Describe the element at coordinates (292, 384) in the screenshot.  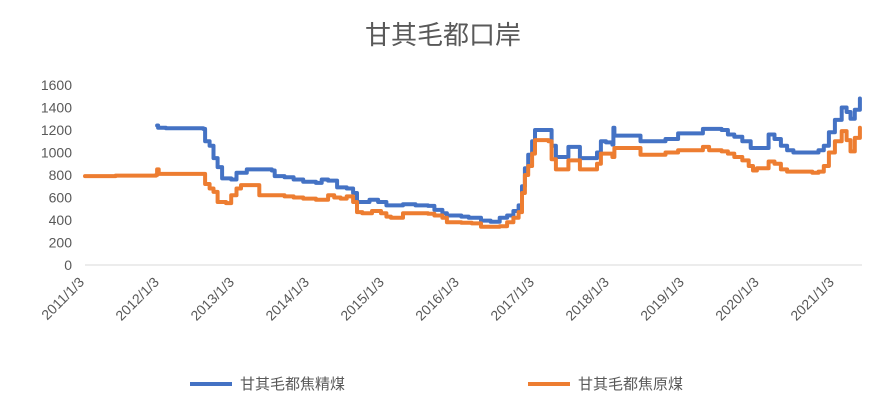
I see `legend-label-1: 甘其毛都焦精煤` at that location.